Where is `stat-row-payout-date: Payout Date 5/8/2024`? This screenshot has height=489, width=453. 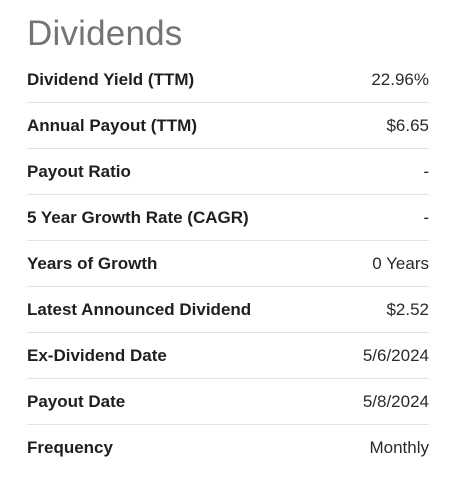
stat-row-payout-date: Payout Date 5/8/2024 is located at coordinates (228, 402).